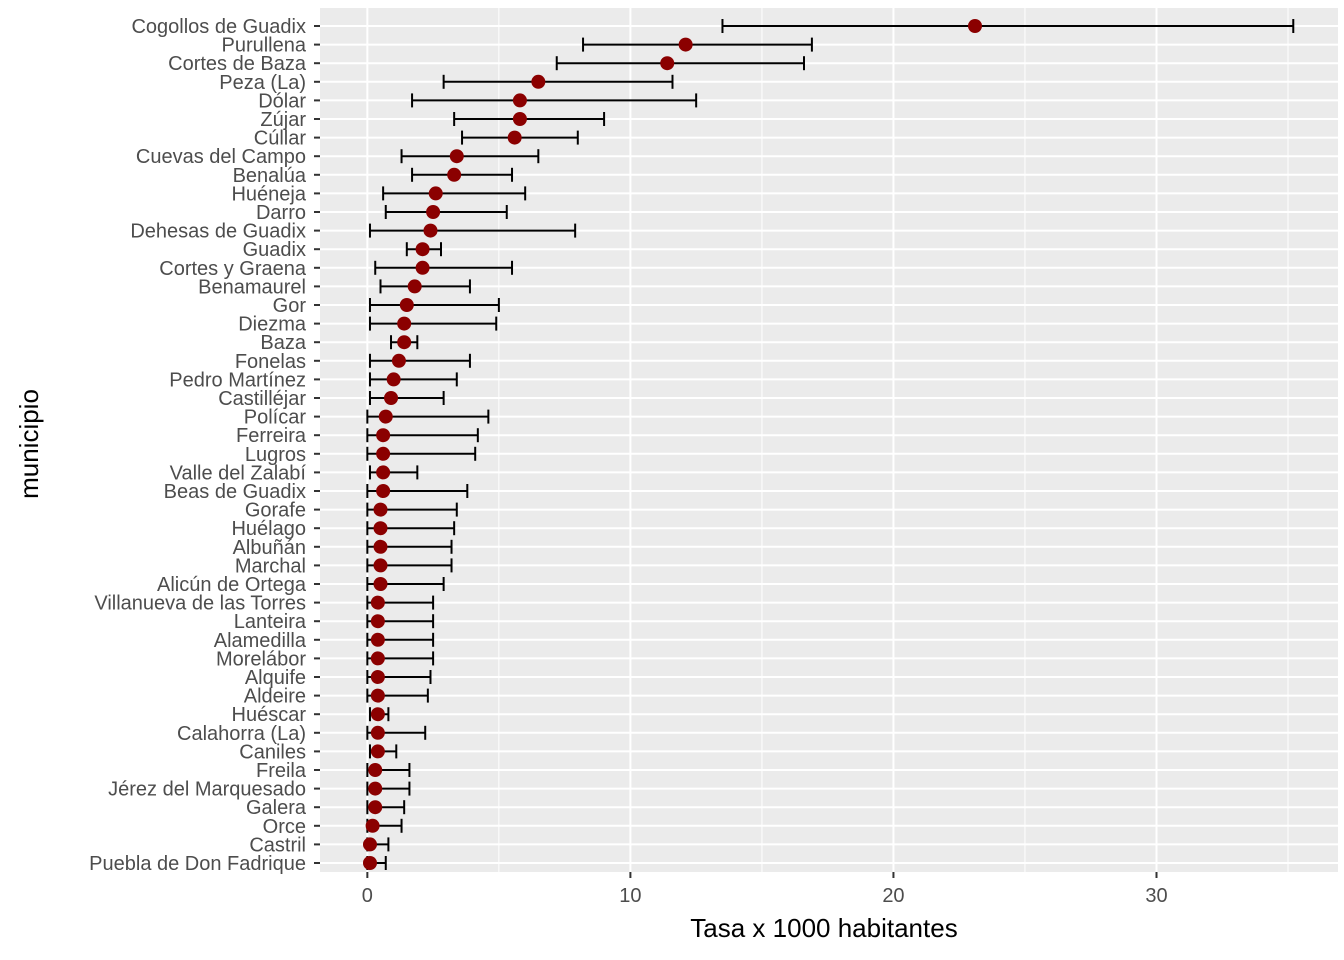  I want to click on y-tick-label: Peza (La), so click(262, 83).